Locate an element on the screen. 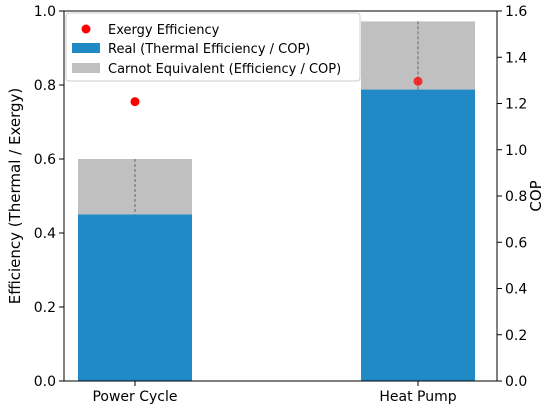  right-tick-label: 1.0 is located at coordinates (516, 151).